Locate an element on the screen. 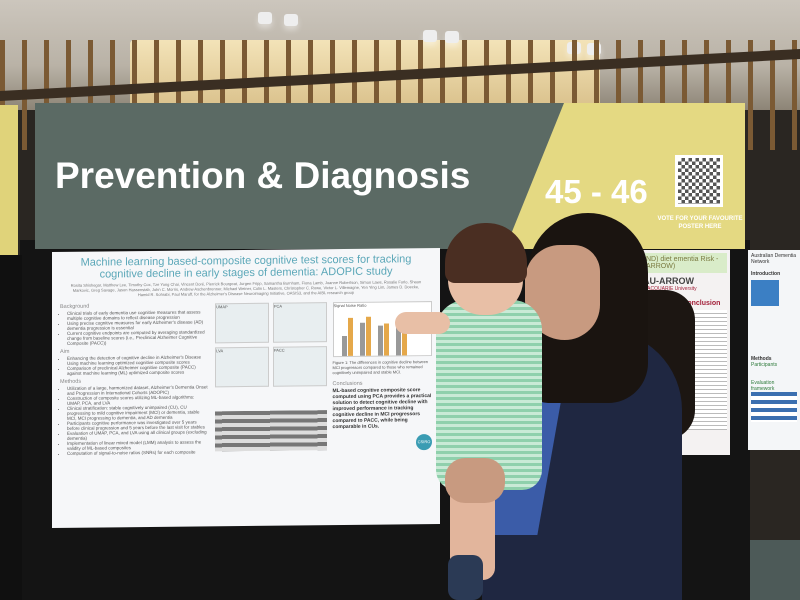 The height and width of the screenshot is (600, 800). poster-middle-column: UMAP PCA LVA PACC is located at coordinates (271, 410).